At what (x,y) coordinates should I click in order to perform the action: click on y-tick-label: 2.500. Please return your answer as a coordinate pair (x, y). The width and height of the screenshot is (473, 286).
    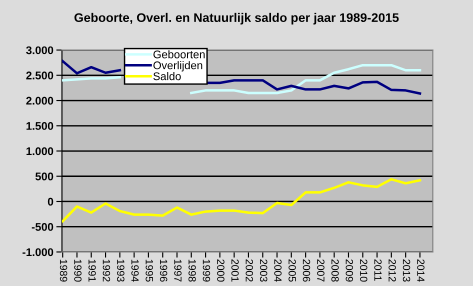
    Looking at the image, I should click on (40, 76).